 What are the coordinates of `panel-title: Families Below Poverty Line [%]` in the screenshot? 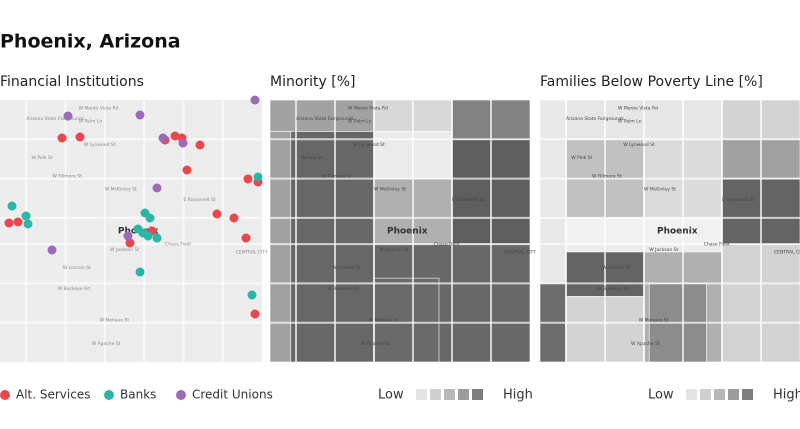 It's located at (651, 82).